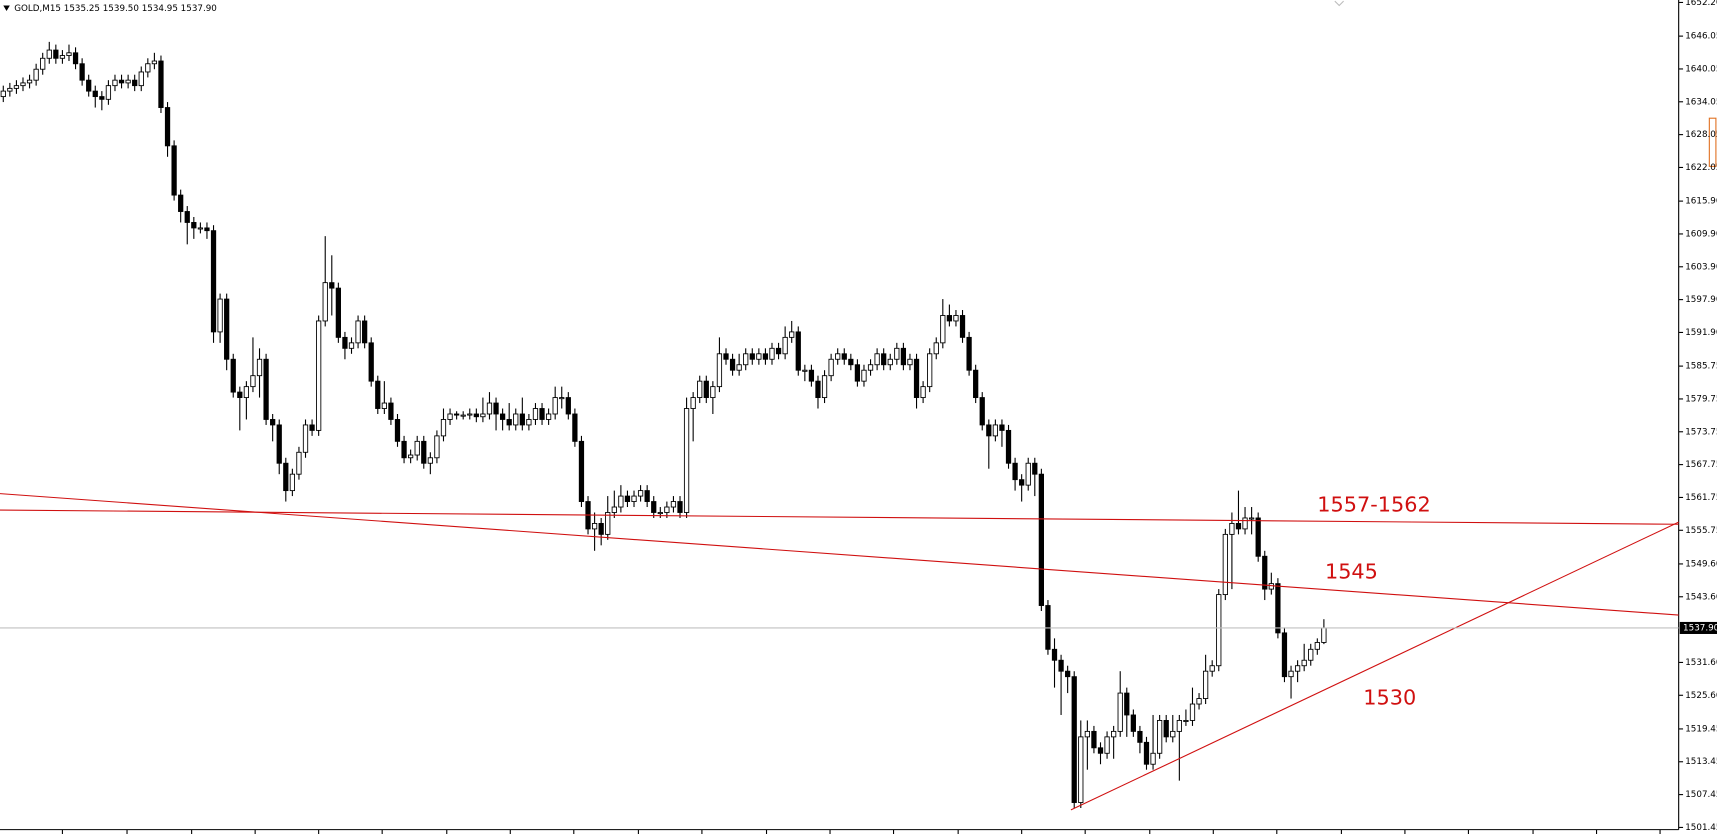  What do you see at coordinates (839, 517) in the screenshot?
I see `resistance-line` at bounding box center [839, 517].